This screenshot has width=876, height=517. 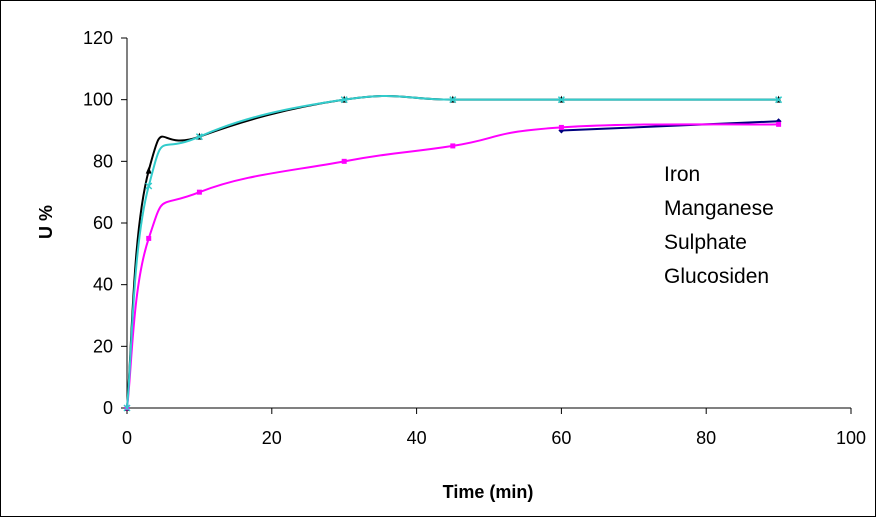 What do you see at coordinates (103, 346) in the screenshot?
I see `y-tick-label: 20` at bounding box center [103, 346].